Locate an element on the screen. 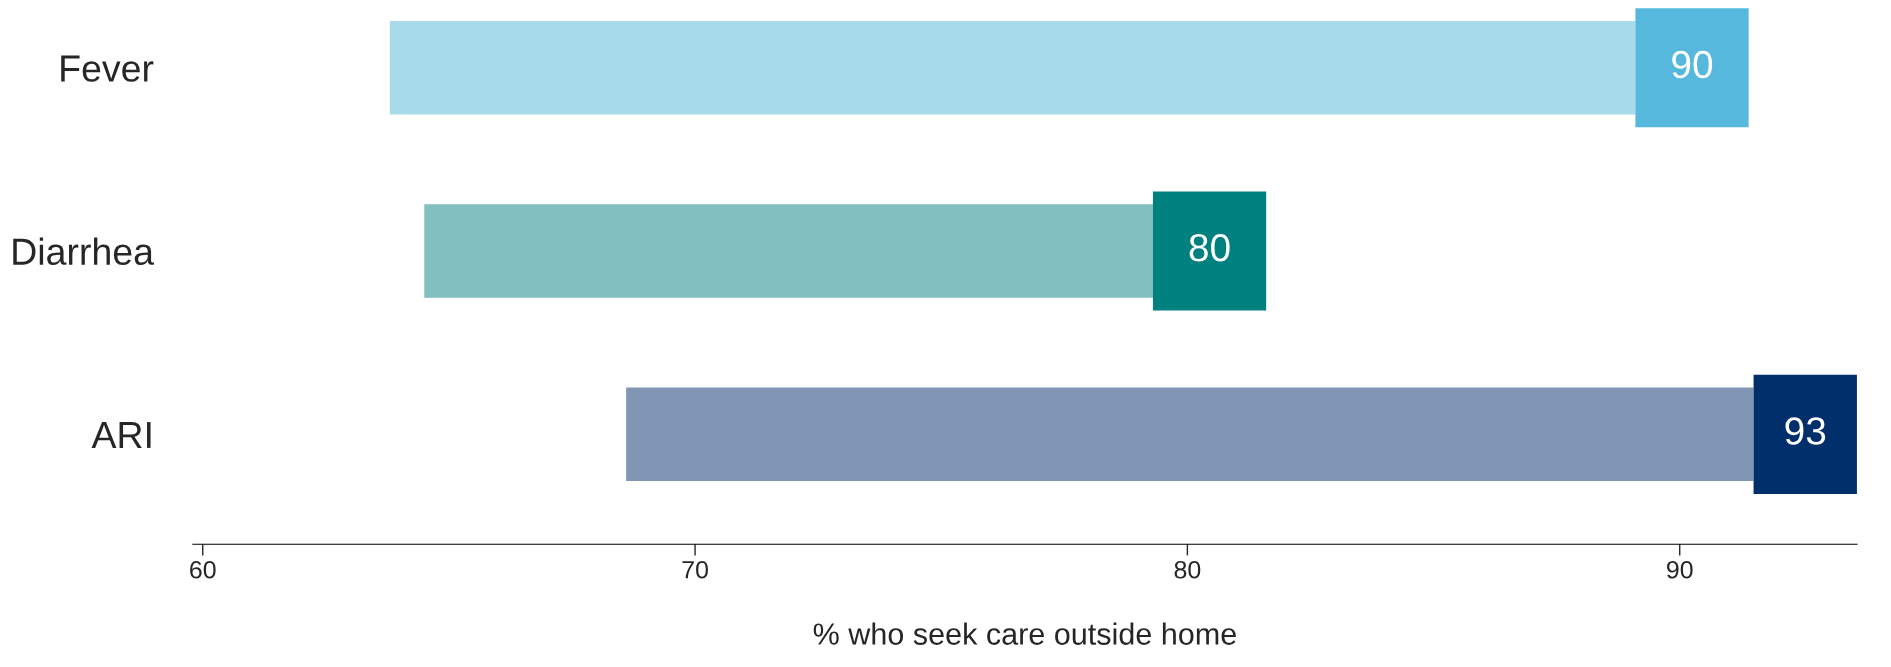 This screenshot has width=1891, height=667. annotation: 80 is located at coordinates (1209, 247).